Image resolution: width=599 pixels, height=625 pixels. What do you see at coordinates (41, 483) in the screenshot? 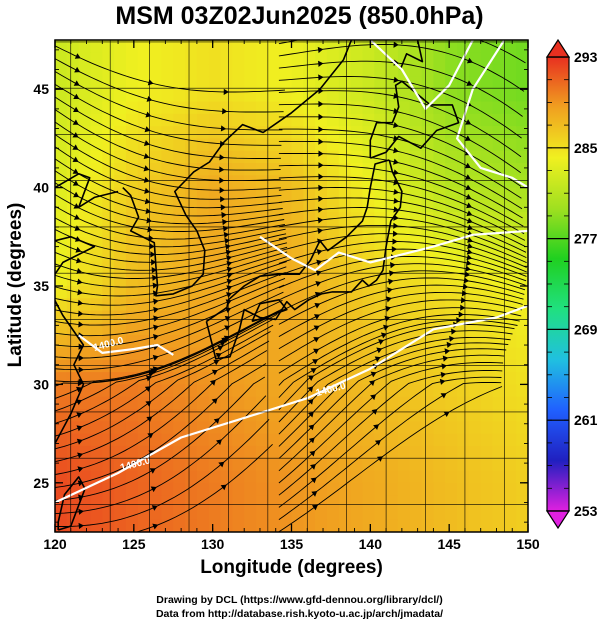
I see `y-tick-label: 25` at bounding box center [41, 483].